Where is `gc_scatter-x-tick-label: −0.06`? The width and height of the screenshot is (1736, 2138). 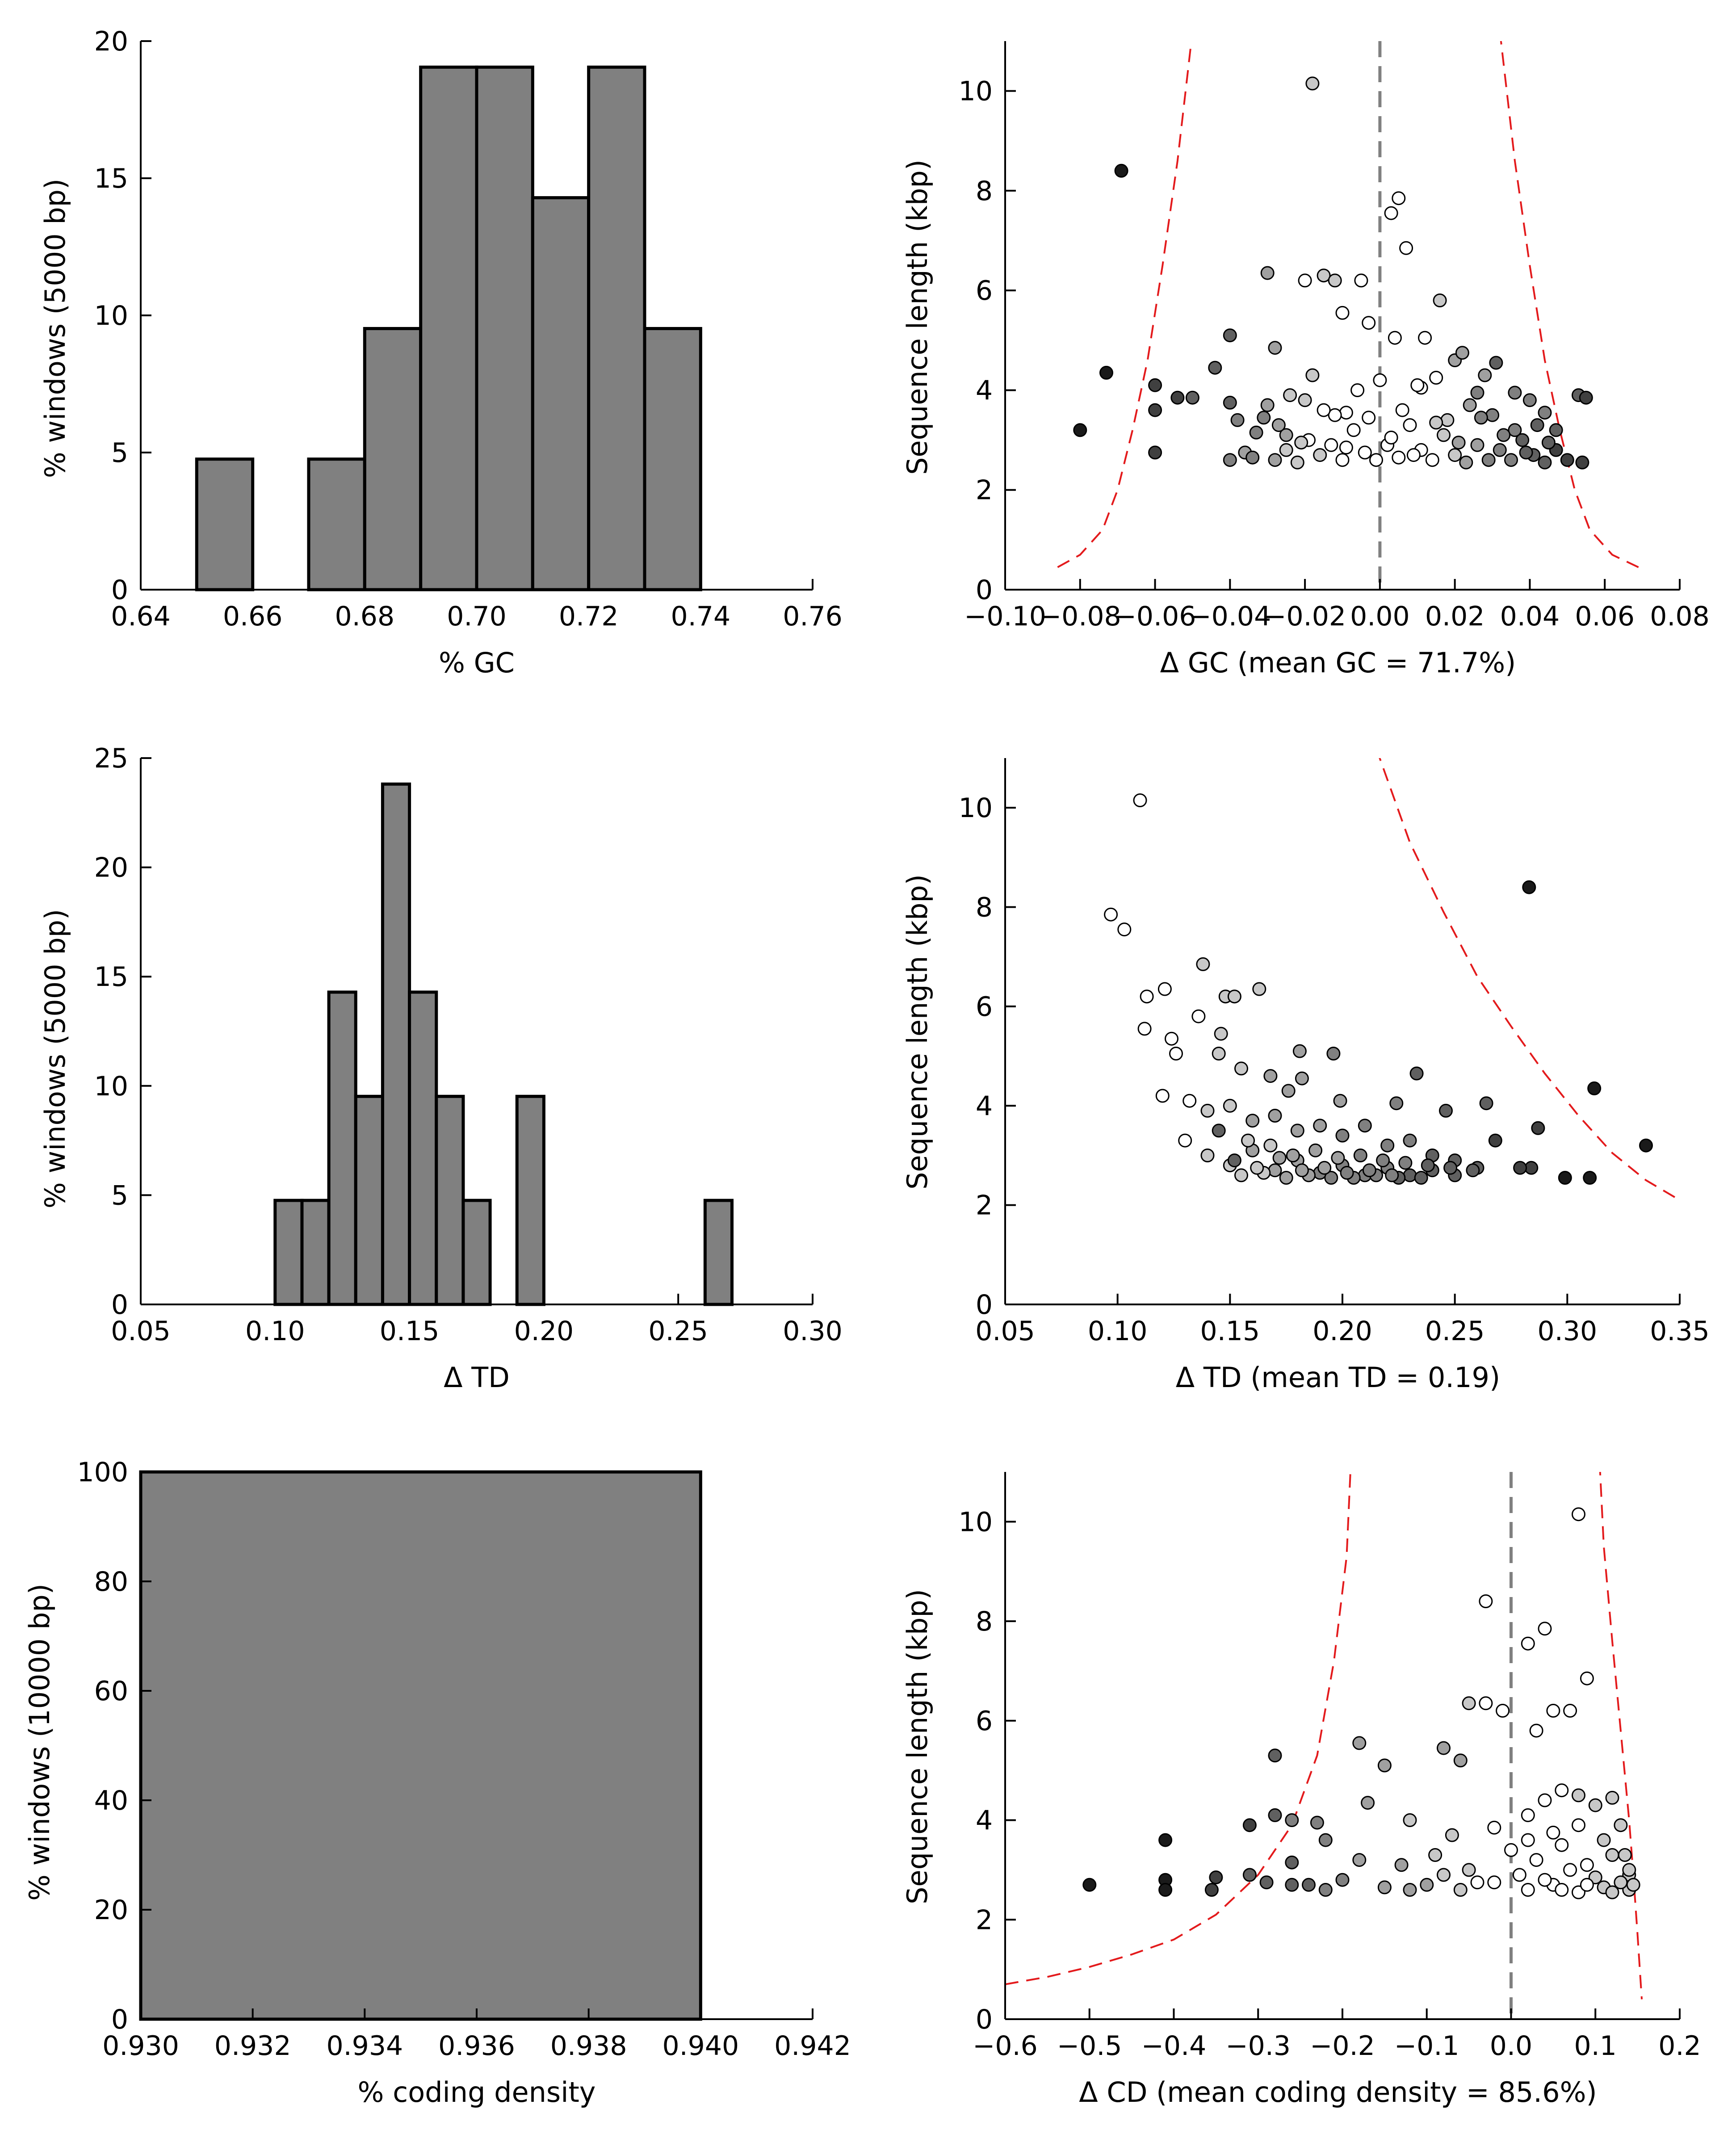
gc_scatter-x-tick-label: −0.06 is located at coordinates (1155, 617).